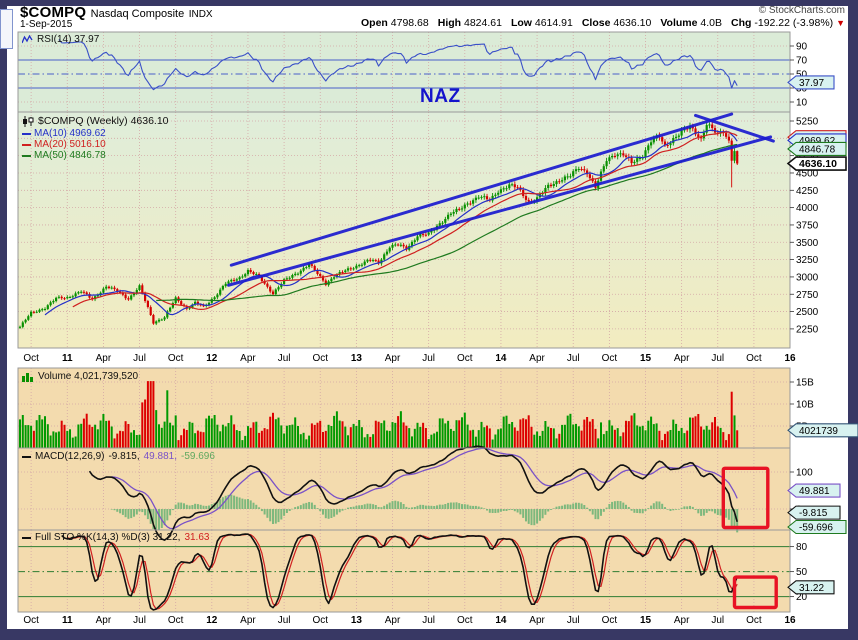 The width and height of the screenshot is (858, 640). I want to click on sto-main-value: Full STO %K(14,3) %D(3) 31.22,, so click(108, 537).